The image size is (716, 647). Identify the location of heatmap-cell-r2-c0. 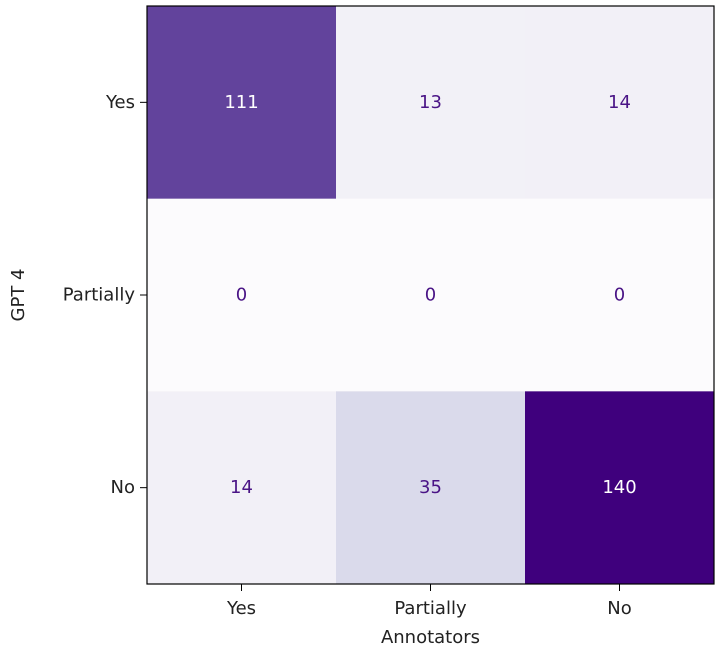
(242, 488).